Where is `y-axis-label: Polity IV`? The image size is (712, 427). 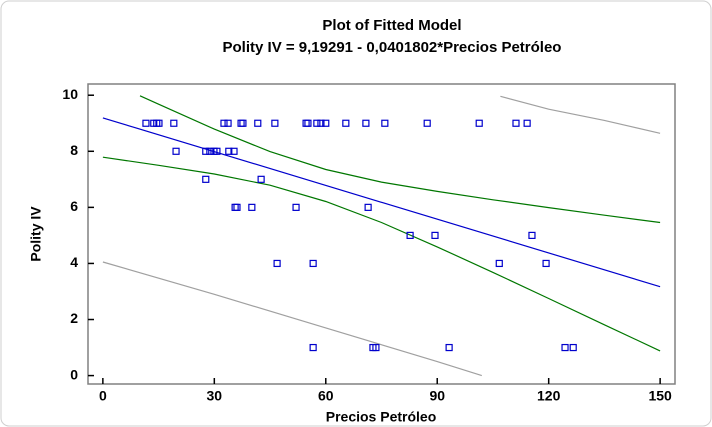 y-axis-label: Polity IV is located at coordinates (36, 234).